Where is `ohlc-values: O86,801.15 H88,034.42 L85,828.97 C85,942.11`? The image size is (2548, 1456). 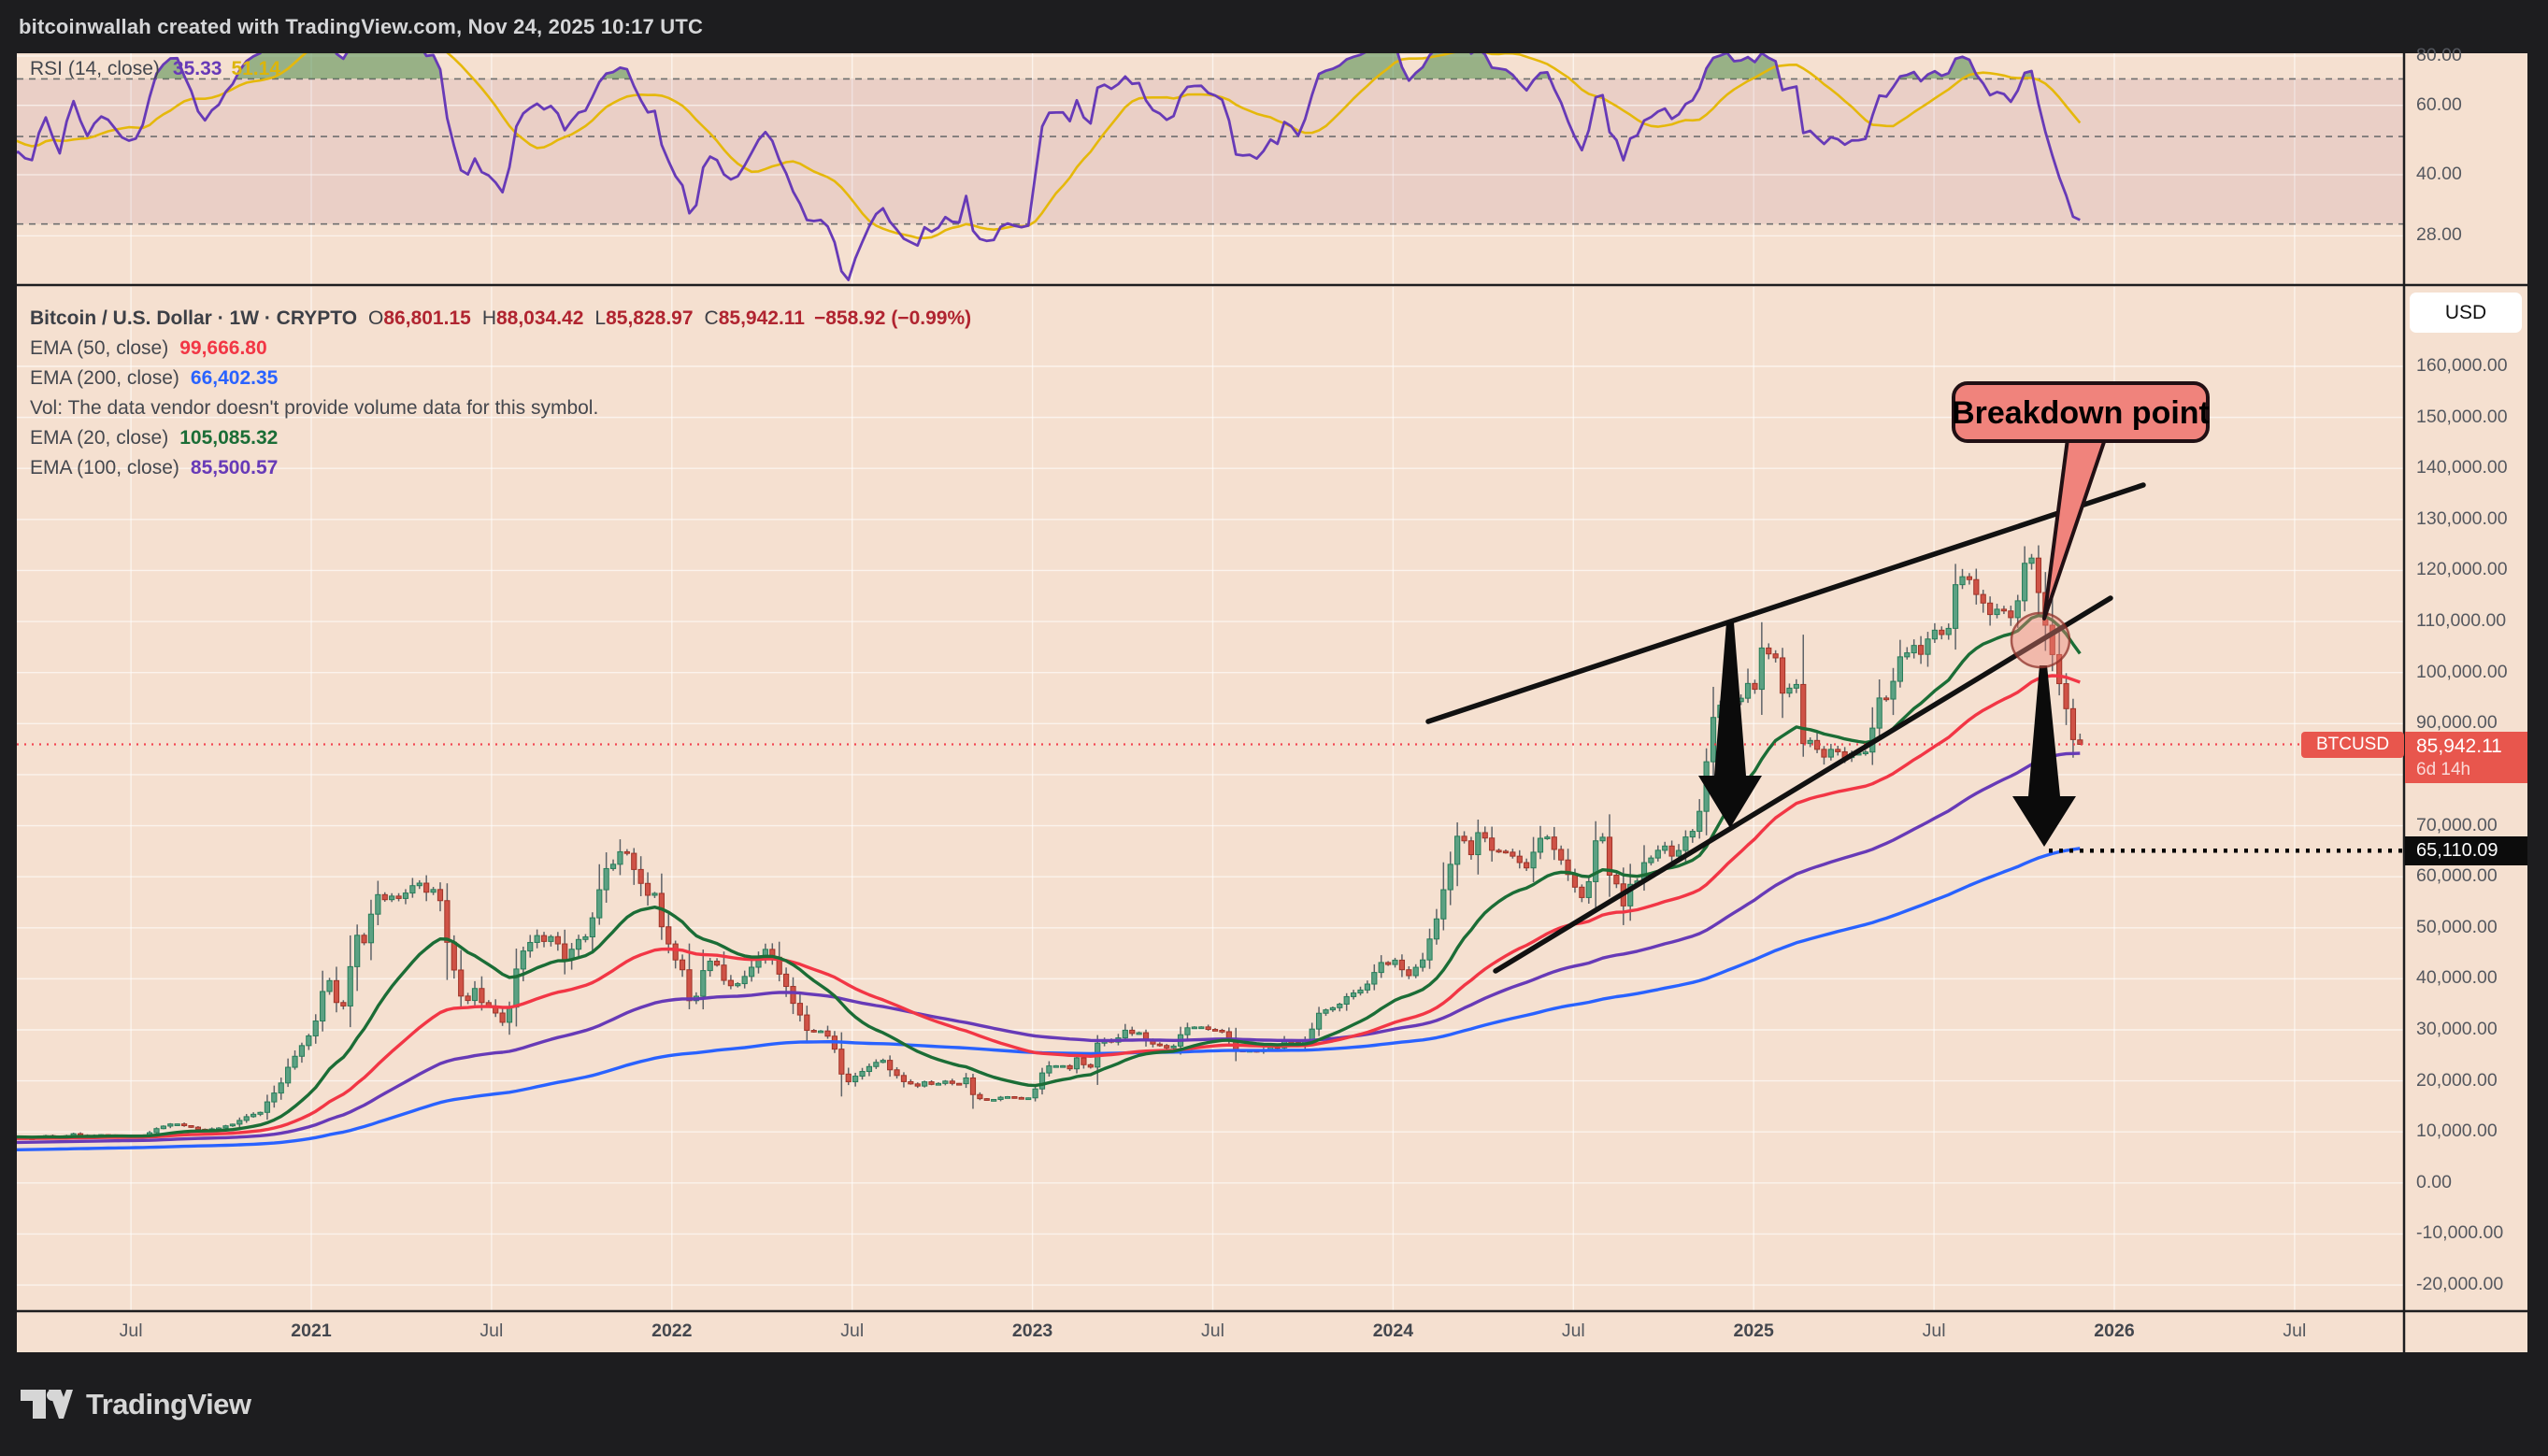 ohlc-values: O86,801.15 H88,034.42 L85,828.97 C85,942.11 is located at coordinates (581, 318).